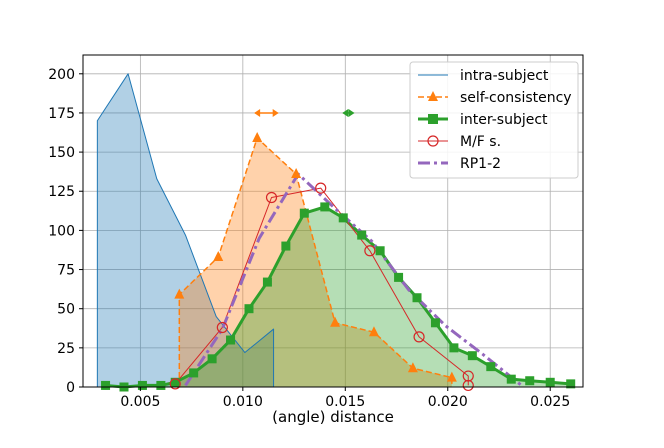  Describe the element at coordinates (333, 417) in the screenshot. I see `x-axis-label: (angle) distance` at that location.